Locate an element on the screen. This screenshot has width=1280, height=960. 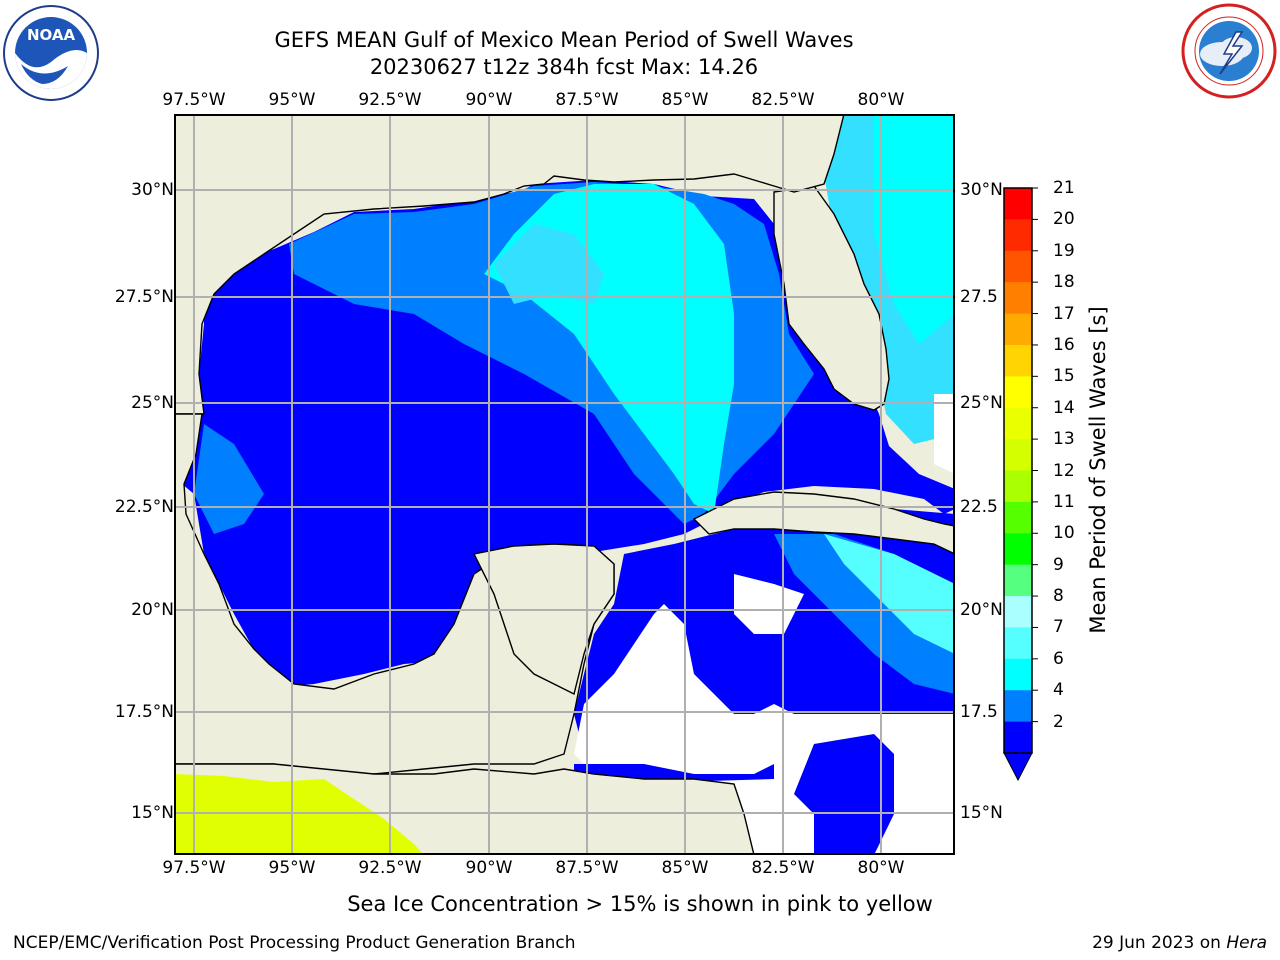
chart-subtitle: 20230627 t12z 384h fcst Max: 14.26 is located at coordinates (564, 67).